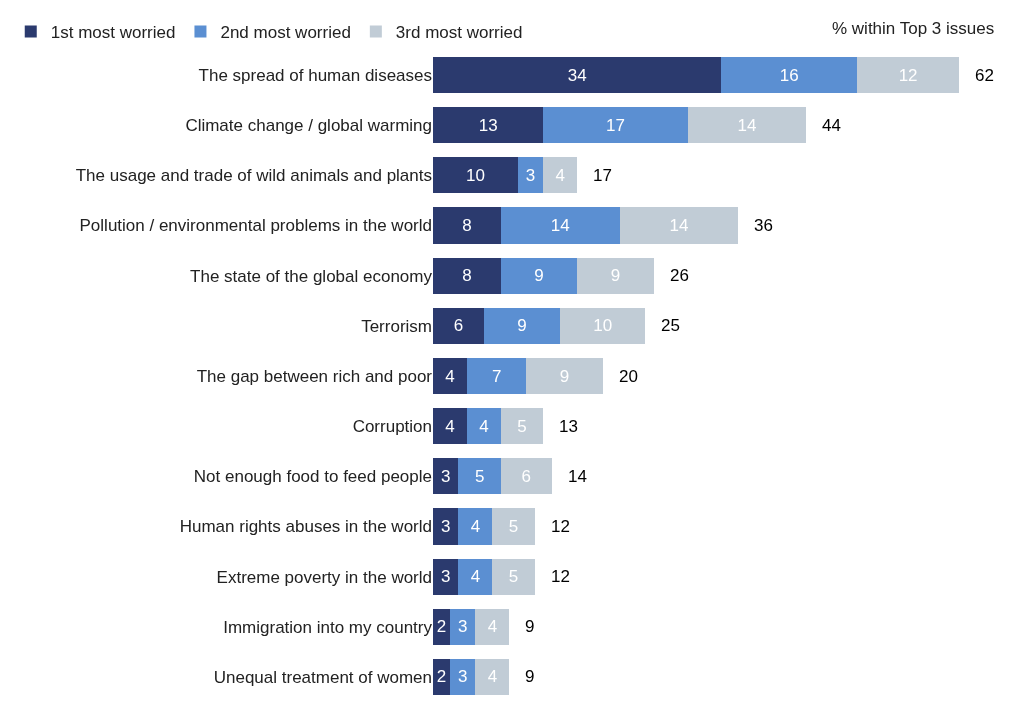 This screenshot has width=1016, height=717. Describe the element at coordinates (602, 175) in the screenshot. I see `total-label: 17` at that location.